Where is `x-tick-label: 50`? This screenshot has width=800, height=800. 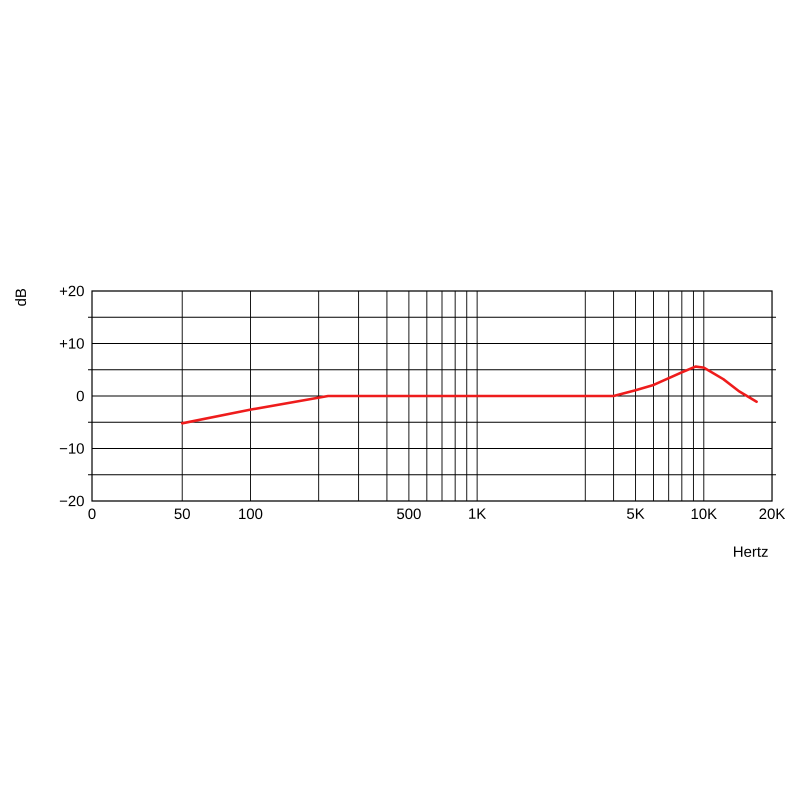
x-tick-label: 50 is located at coordinates (182, 514).